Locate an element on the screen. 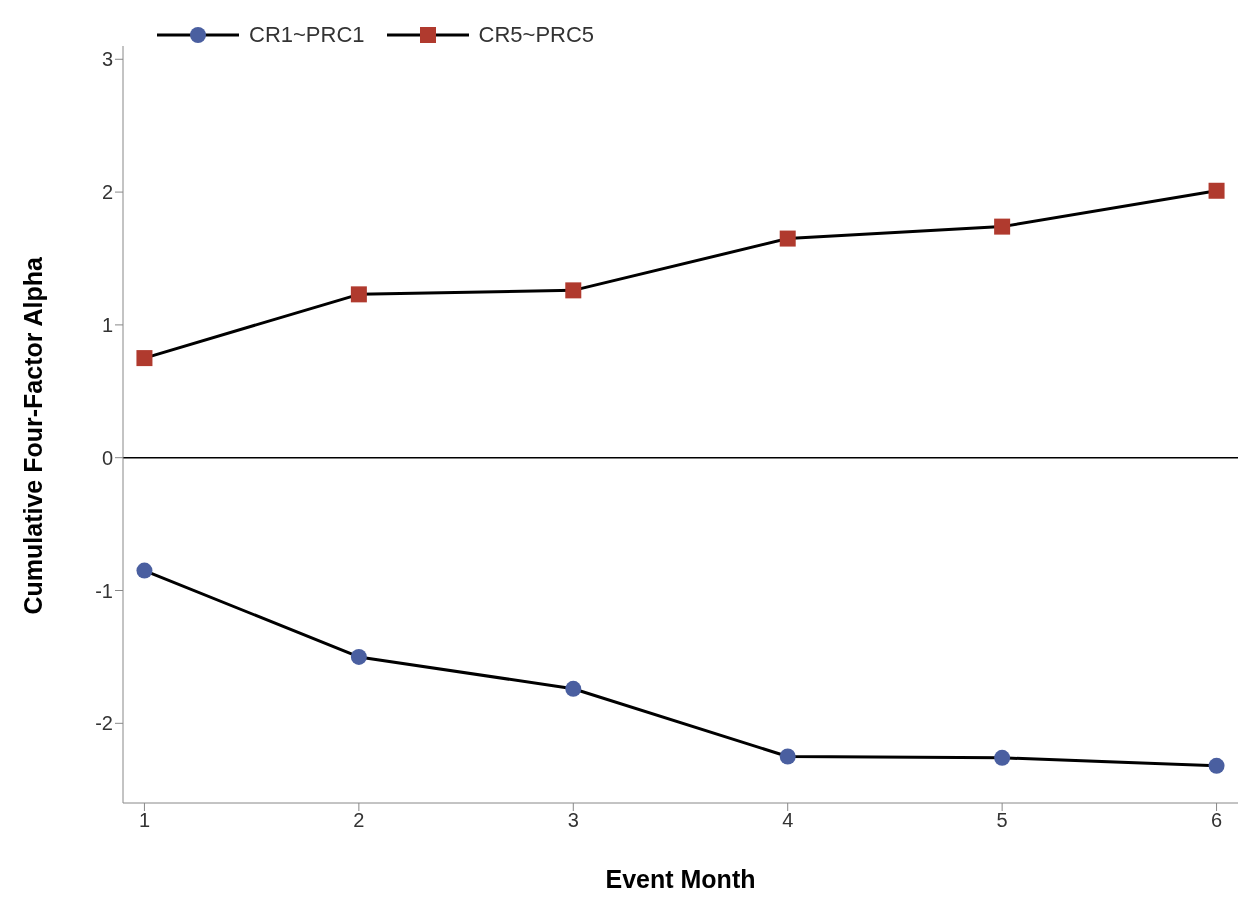  y-tick-label: 0 is located at coordinates (107, 457).